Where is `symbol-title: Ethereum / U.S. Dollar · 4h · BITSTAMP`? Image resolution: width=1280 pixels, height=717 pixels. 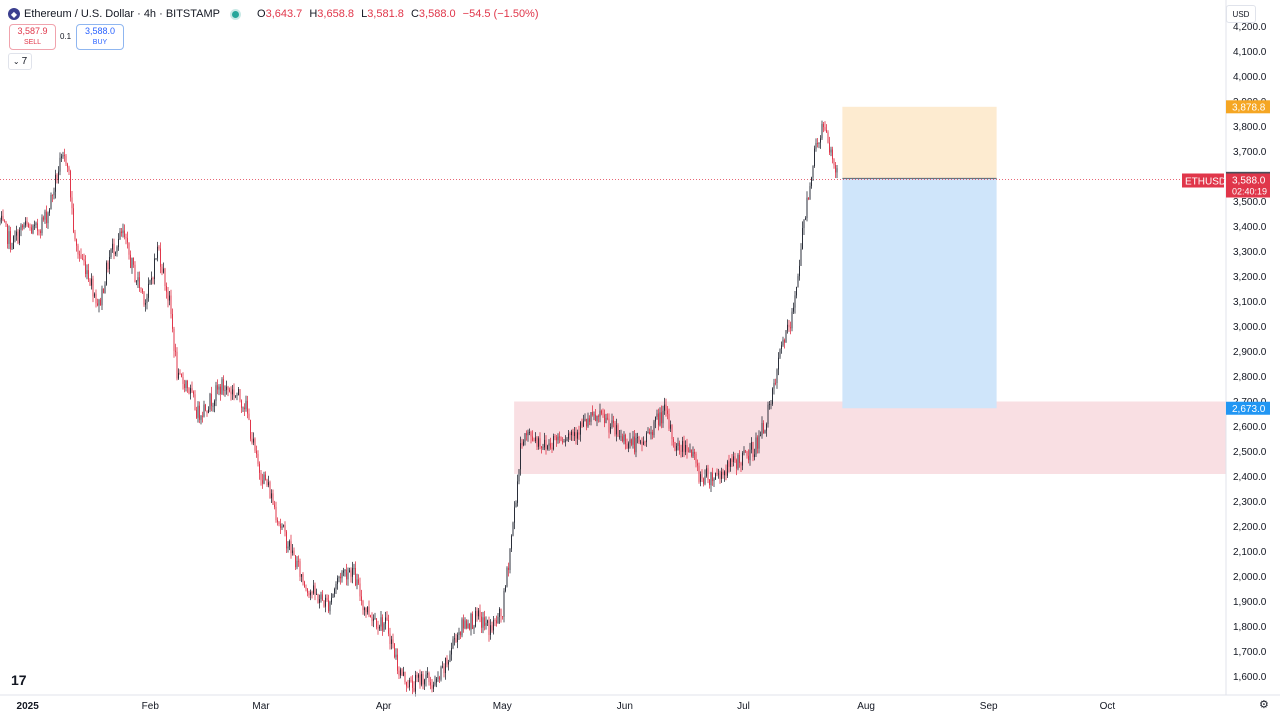 symbol-title: Ethereum / U.S. Dollar · 4h · BITSTAMP is located at coordinates (122, 14).